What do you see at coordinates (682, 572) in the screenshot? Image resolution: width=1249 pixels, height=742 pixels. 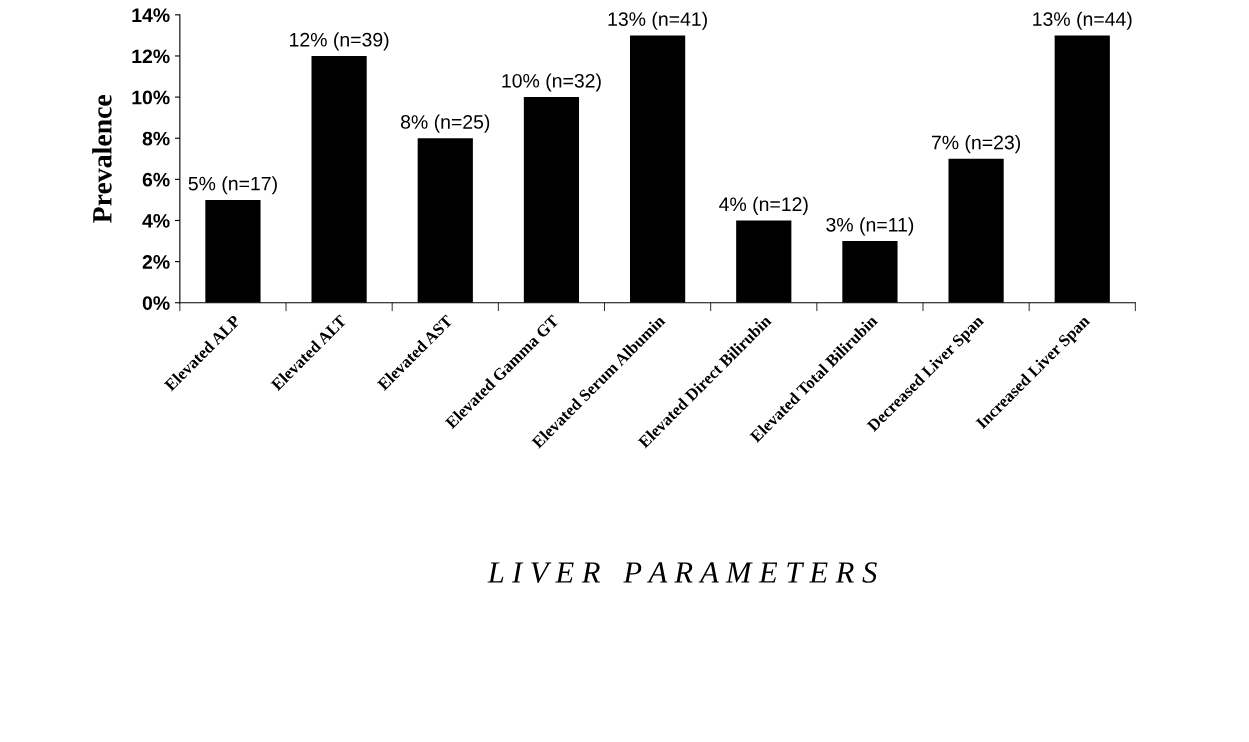 I see `x-axis-title: L I V E R P A R A M E T E R S` at bounding box center [682, 572].